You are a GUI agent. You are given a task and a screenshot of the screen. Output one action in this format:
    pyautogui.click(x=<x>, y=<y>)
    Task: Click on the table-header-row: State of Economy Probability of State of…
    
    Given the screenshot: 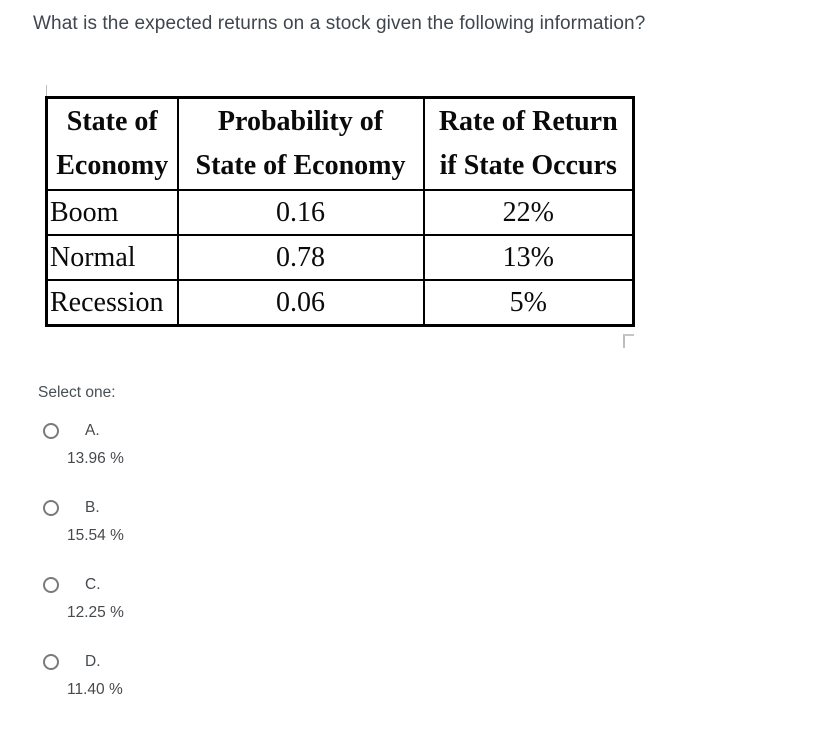 What is the action you would take?
    pyautogui.click(x=340, y=143)
    